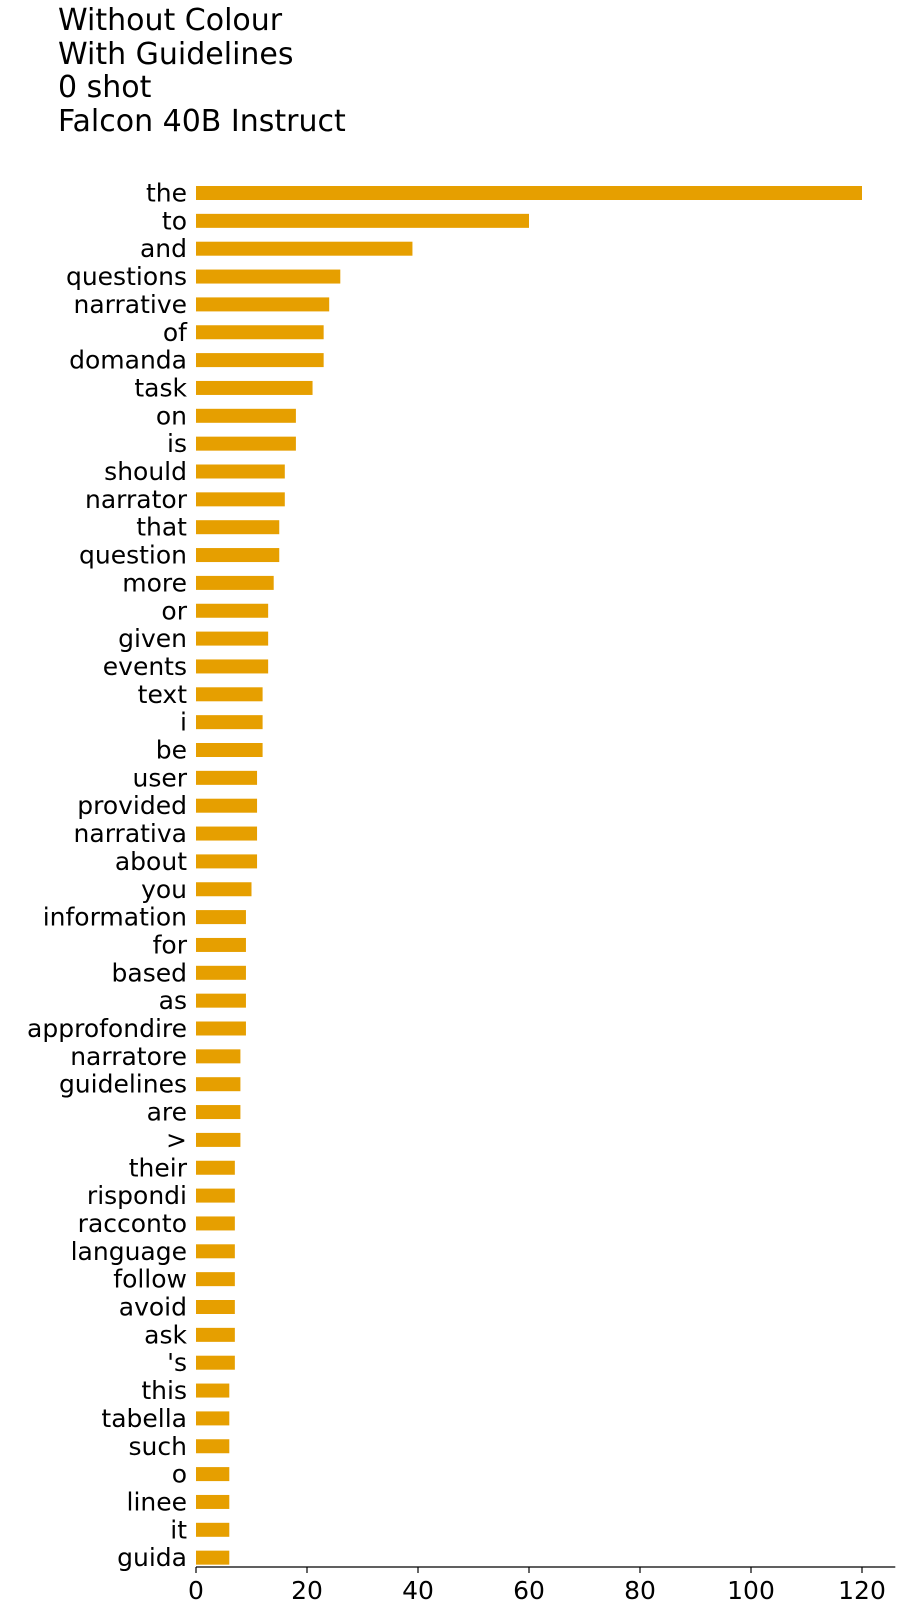  What do you see at coordinates (175, 332) in the screenshot?
I see `category-label: of` at bounding box center [175, 332].